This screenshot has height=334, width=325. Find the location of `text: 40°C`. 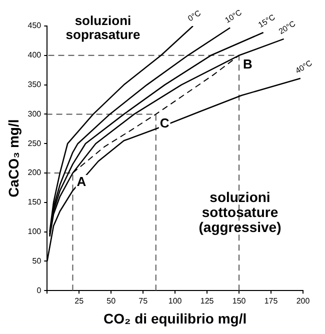

text: 40°C is located at coordinates (304, 67).